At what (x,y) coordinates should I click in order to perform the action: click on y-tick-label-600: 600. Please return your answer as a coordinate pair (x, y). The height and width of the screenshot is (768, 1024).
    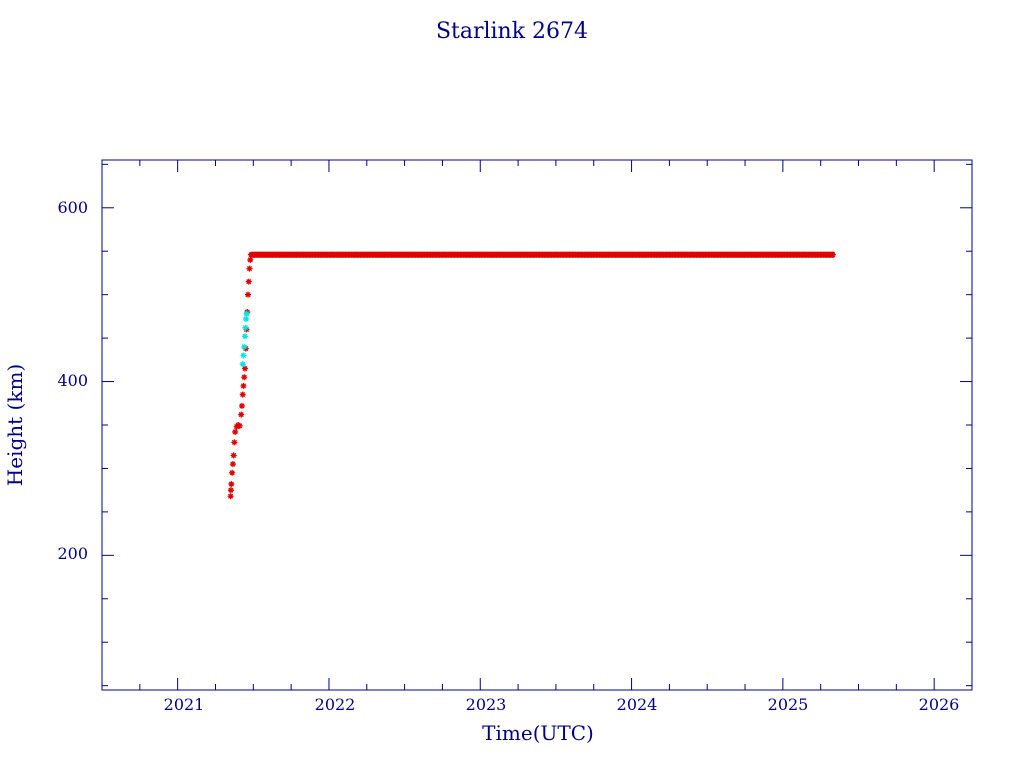
    Looking at the image, I should click on (72, 207).